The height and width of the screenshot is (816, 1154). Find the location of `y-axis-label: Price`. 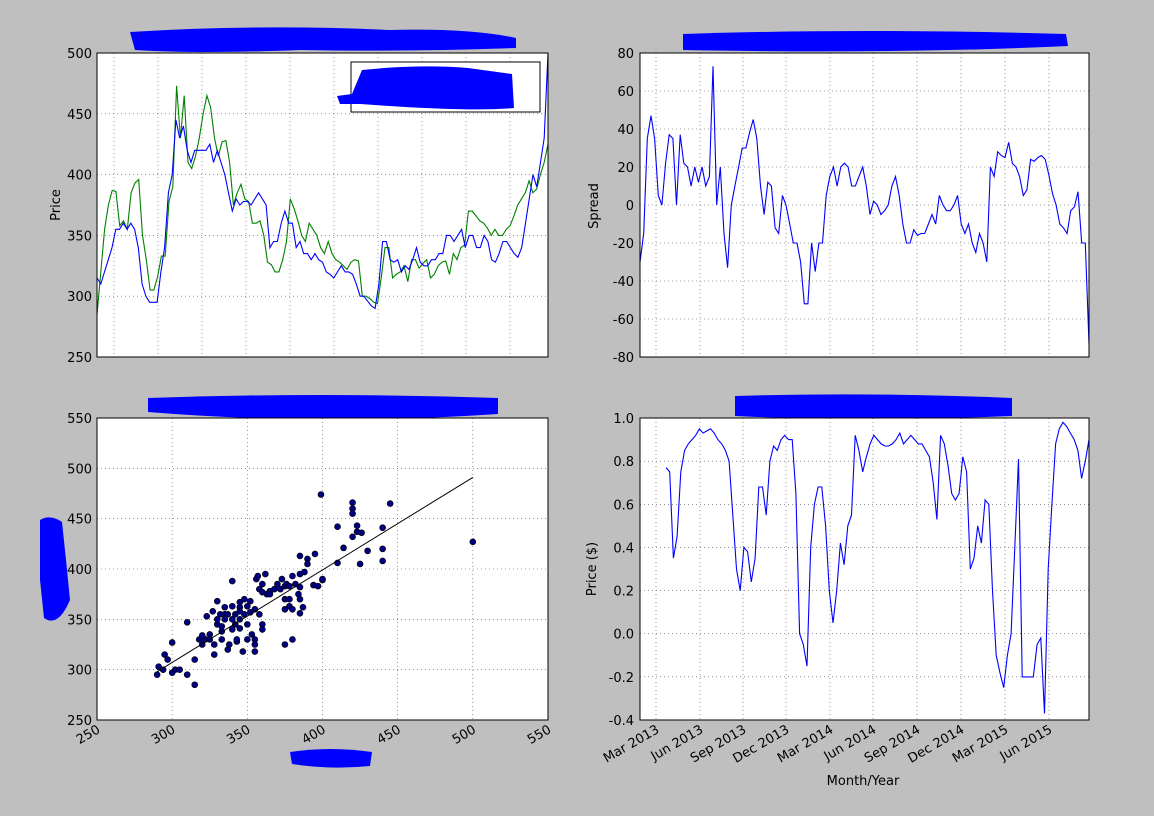

y-axis-label: Price is located at coordinates (56, 205).